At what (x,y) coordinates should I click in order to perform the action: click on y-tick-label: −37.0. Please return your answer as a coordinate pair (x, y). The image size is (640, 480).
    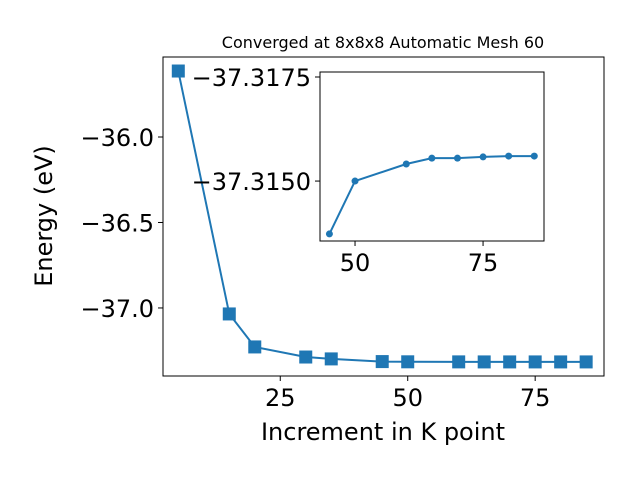
    Looking at the image, I should click on (117, 309).